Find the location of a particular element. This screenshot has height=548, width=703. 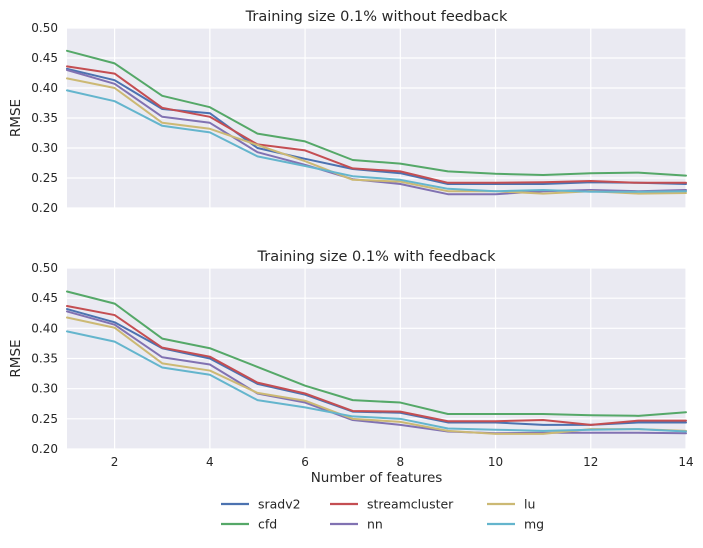

legend-label-mg: mg is located at coordinates (534, 524).